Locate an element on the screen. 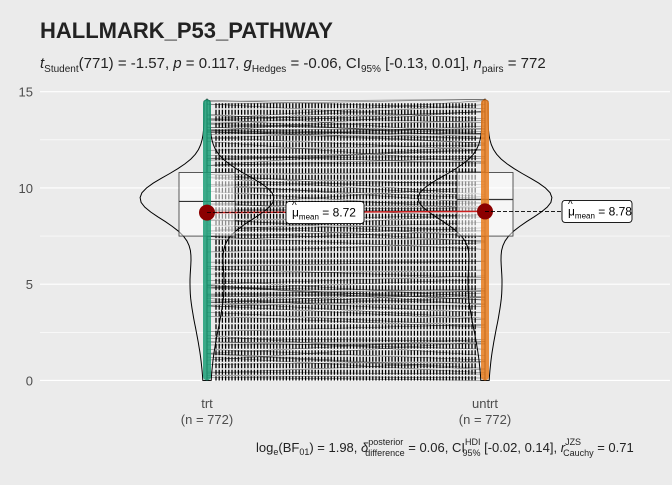  g-value: = -0.06, CI is located at coordinates (323, 63).